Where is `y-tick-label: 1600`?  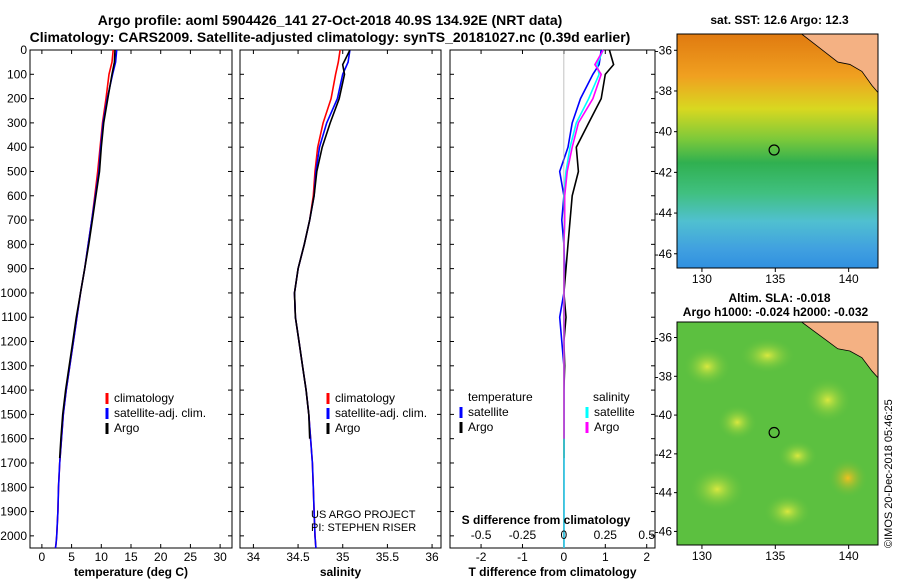
y-tick-label: 1600 is located at coordinates (13, 439).